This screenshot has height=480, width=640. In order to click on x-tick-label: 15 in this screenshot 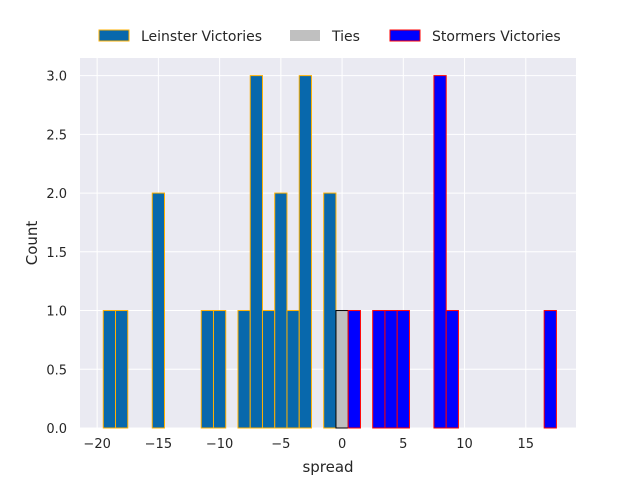, I will do `click(526, 444)`.